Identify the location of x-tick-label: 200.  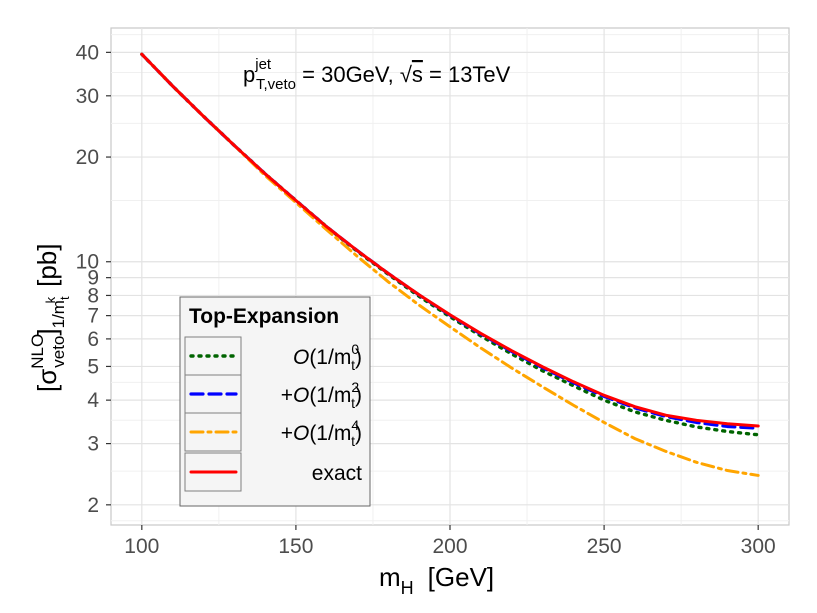
(449, 546).